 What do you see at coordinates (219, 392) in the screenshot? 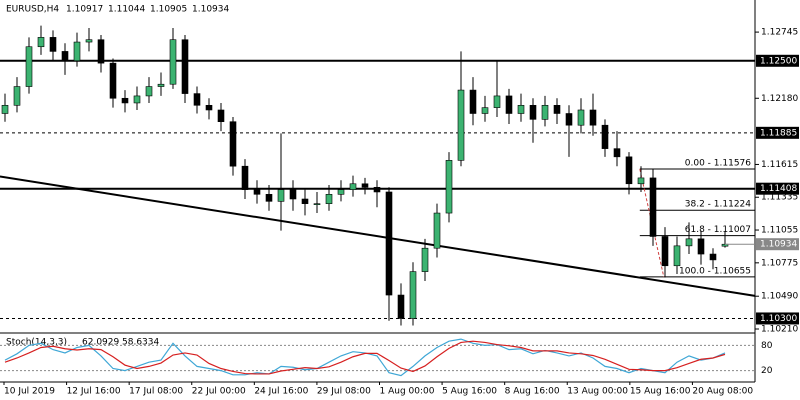
I see `x-tick-label: 22 Jul 00:00` at bounding box center [219, 392].